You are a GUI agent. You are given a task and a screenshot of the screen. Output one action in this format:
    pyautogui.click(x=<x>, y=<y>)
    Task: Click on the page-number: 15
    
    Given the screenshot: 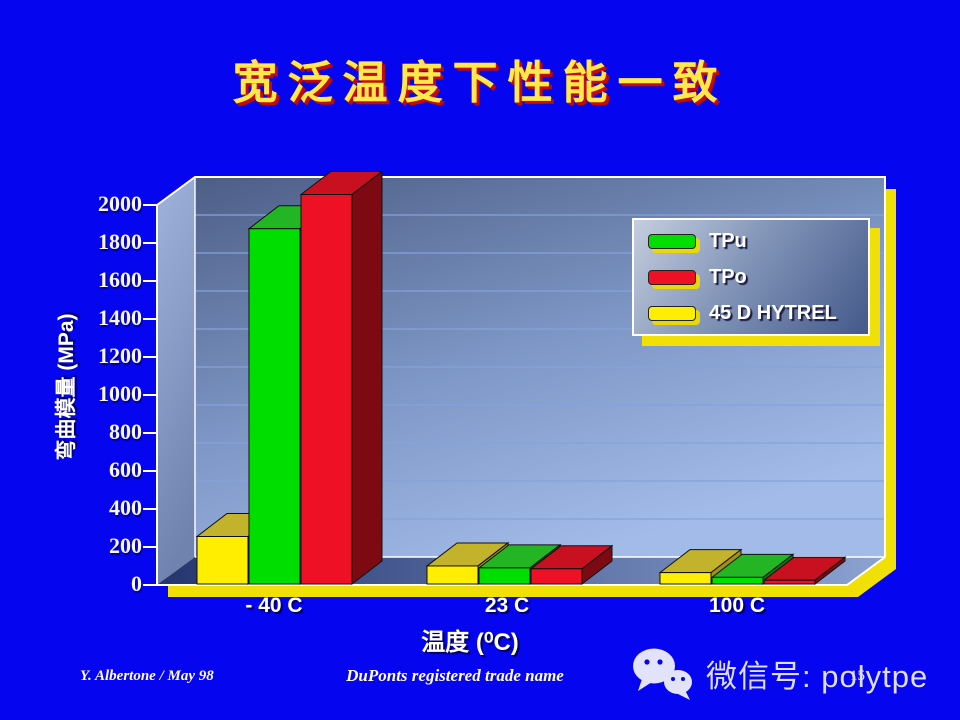 What is the action you would take?
    pyautogui.click(x=857, y=676)
    